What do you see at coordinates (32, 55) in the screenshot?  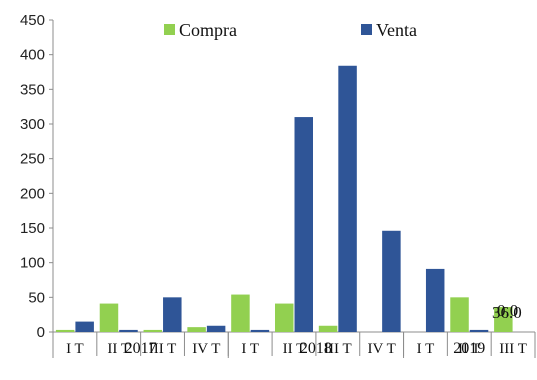 I see `y-tick-label: 400` at bounding box center [32, 55].